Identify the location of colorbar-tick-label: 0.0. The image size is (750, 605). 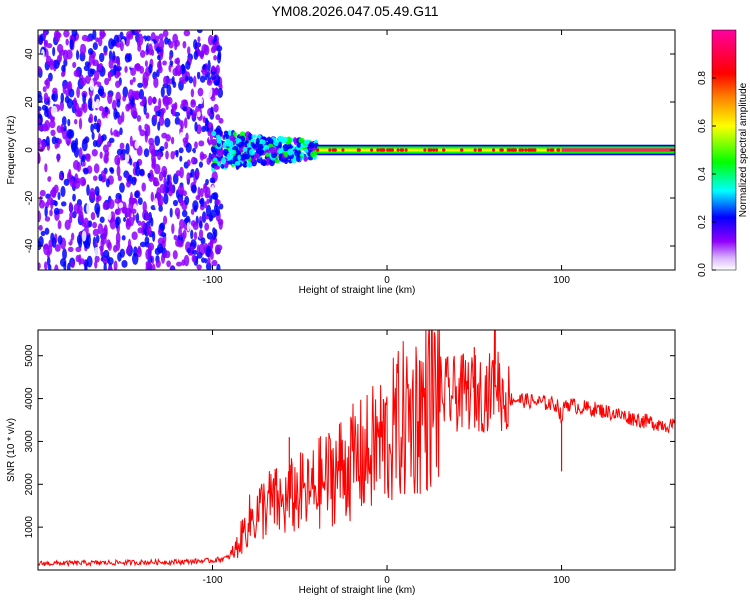
(702, 270).